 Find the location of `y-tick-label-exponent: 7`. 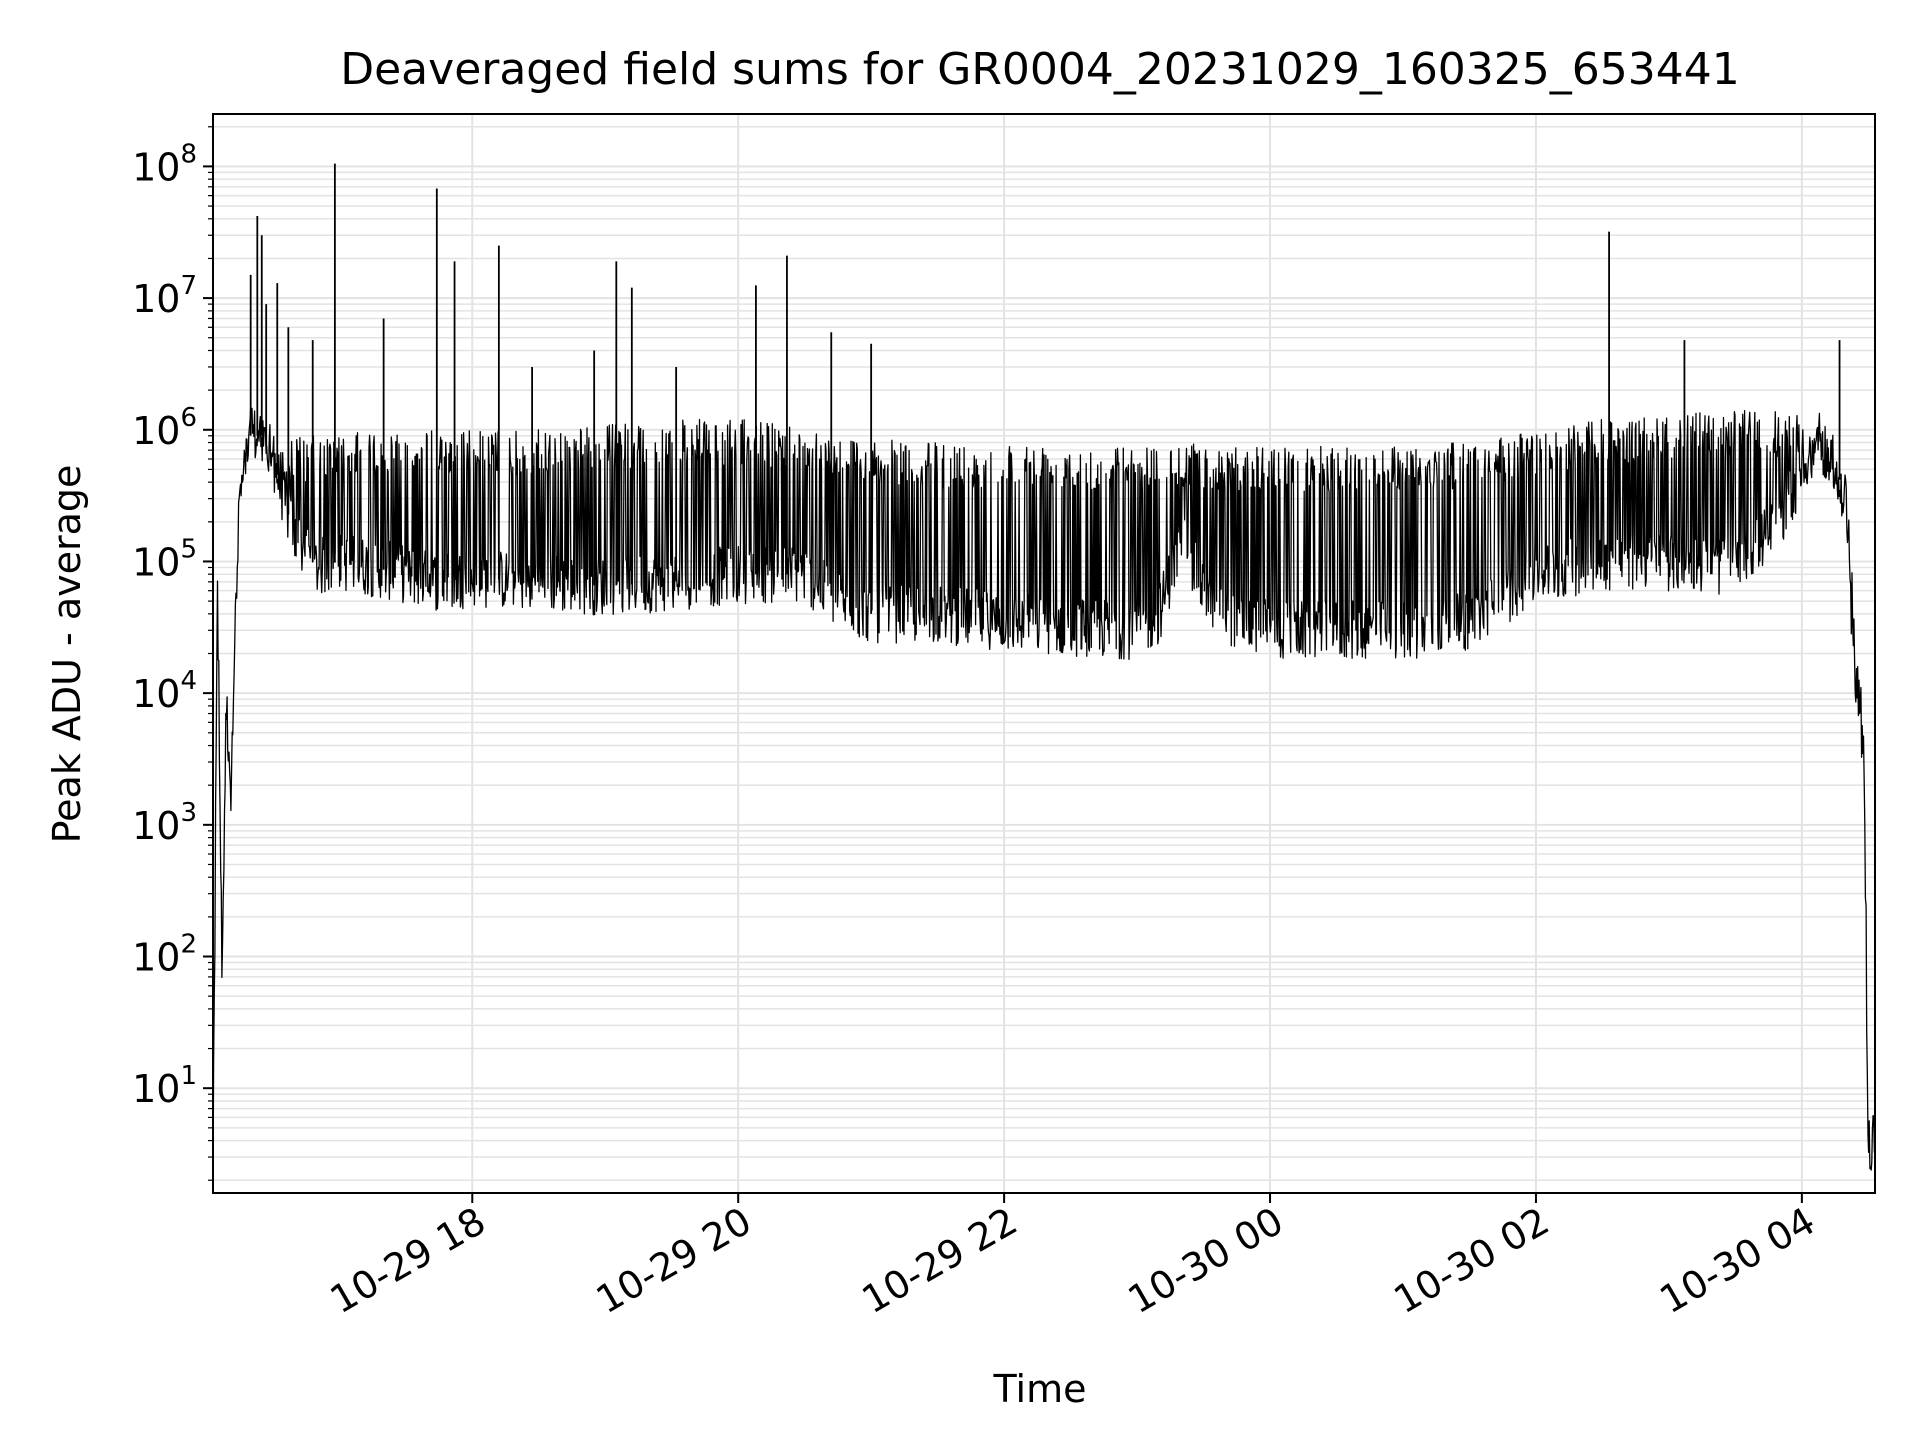

y-tick-label-exponent: 7 is located at coordinates (188, 286).